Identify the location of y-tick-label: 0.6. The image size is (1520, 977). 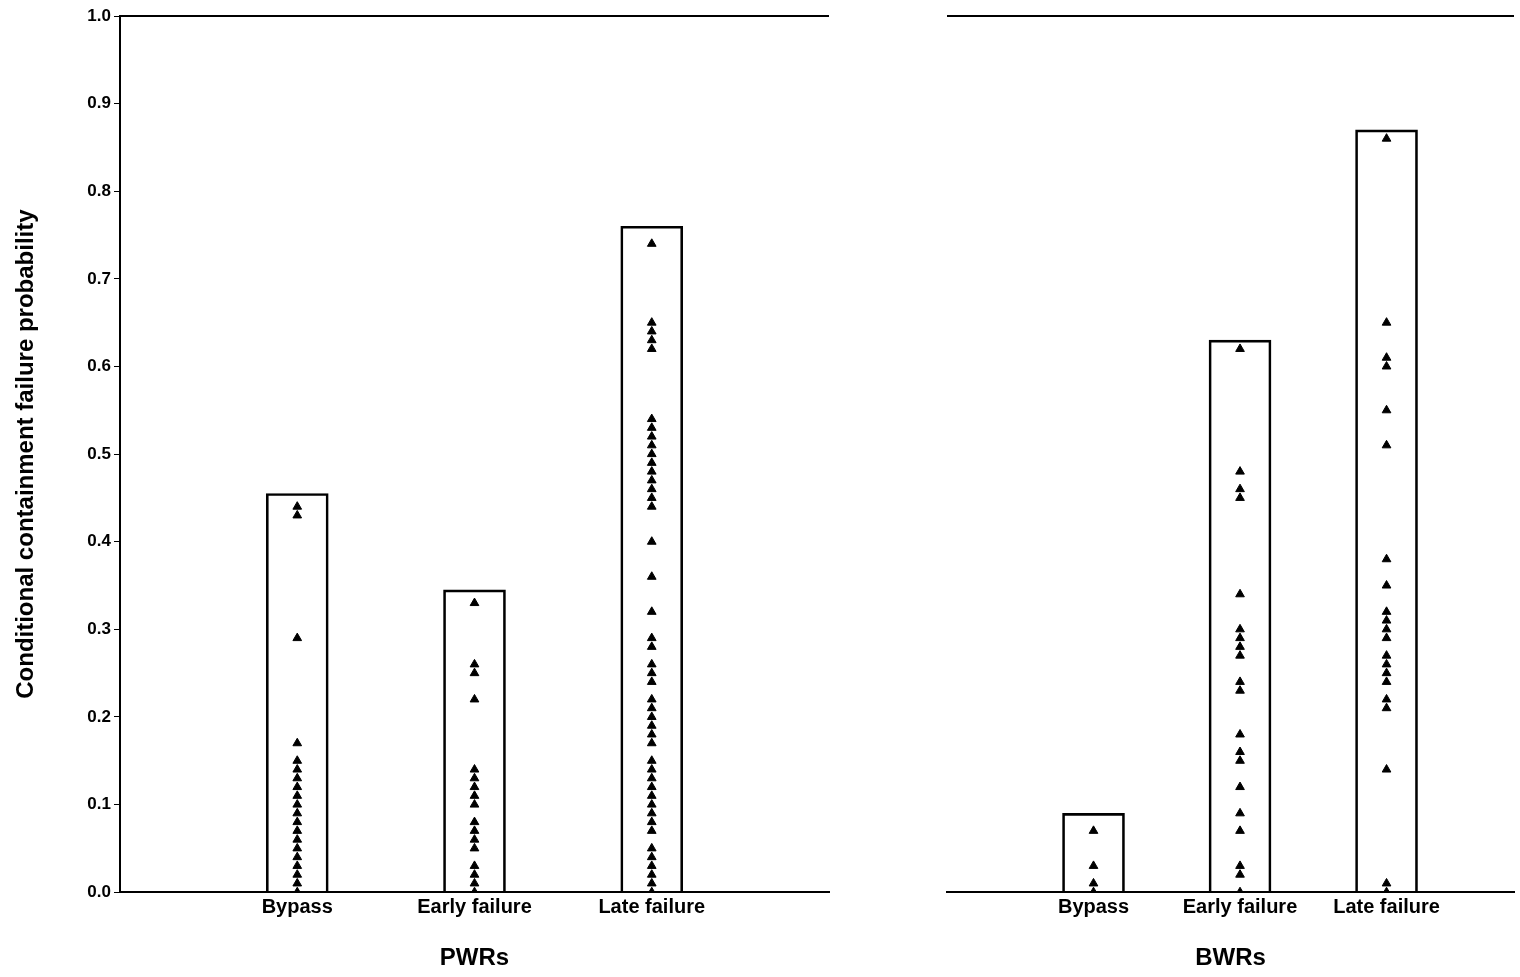
(99, 366).